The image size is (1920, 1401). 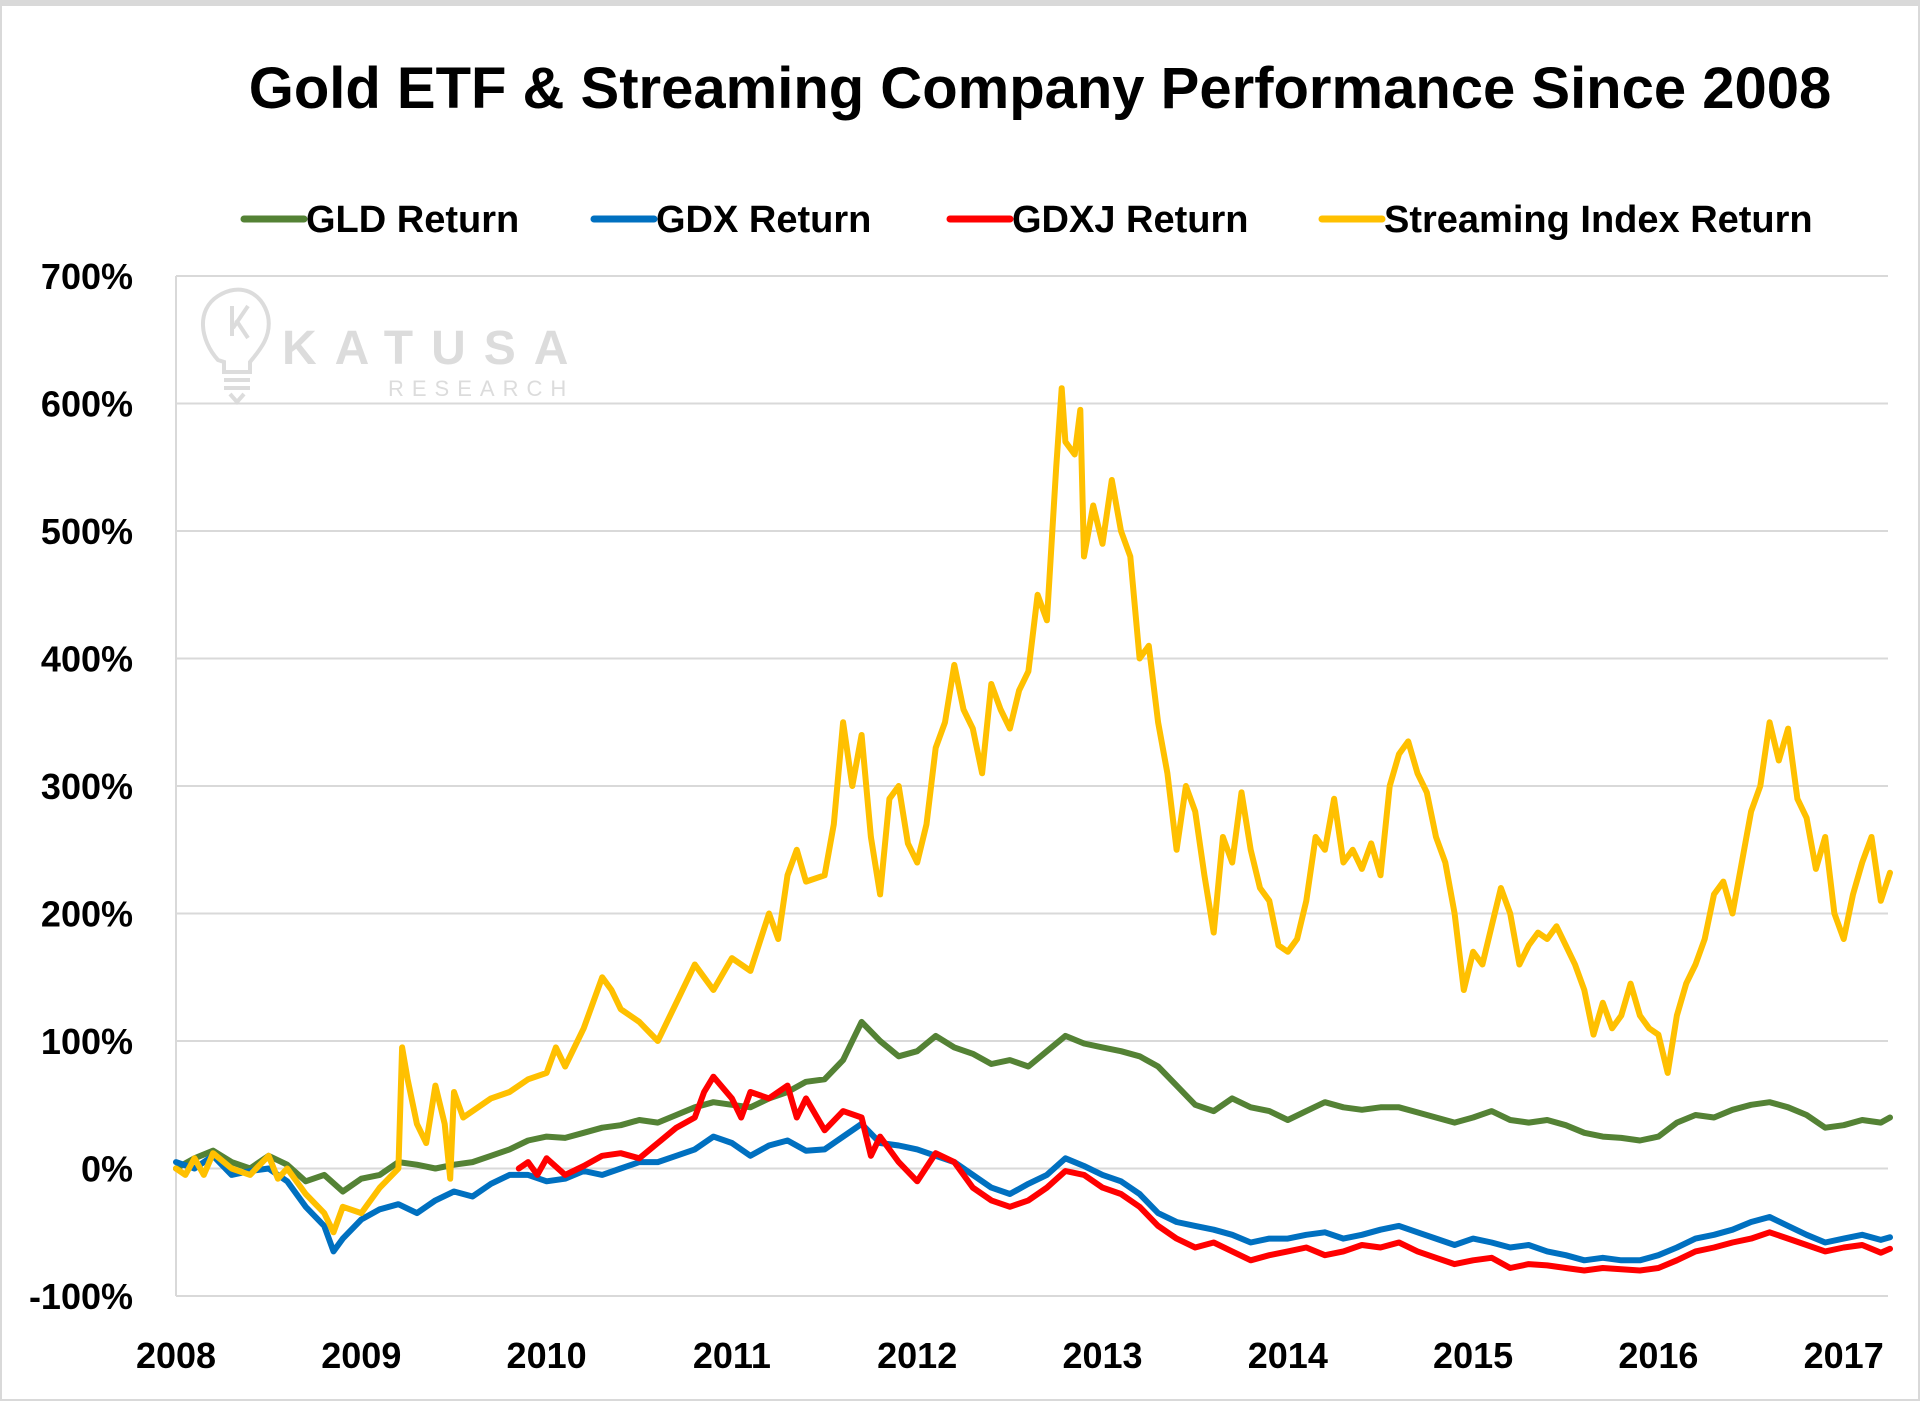 What do you see at coordinates (87, 404) in the screenshot?
I see `y-tick-label: 600%` at bounding box center [87, 404].